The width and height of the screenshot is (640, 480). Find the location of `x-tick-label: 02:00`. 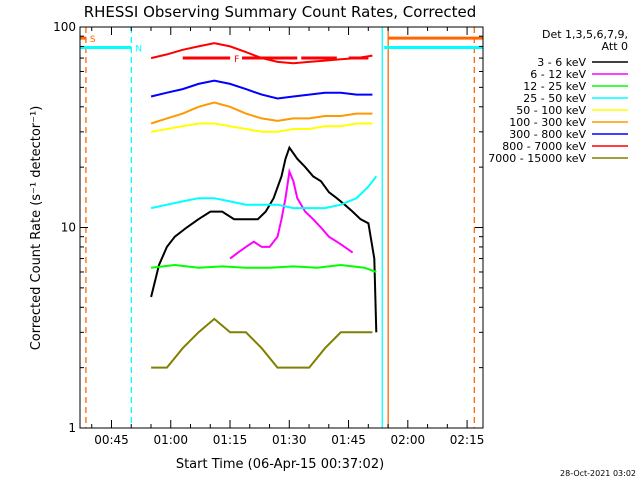

x-tick-label: 02:00 is located at coordinates (408, 440).